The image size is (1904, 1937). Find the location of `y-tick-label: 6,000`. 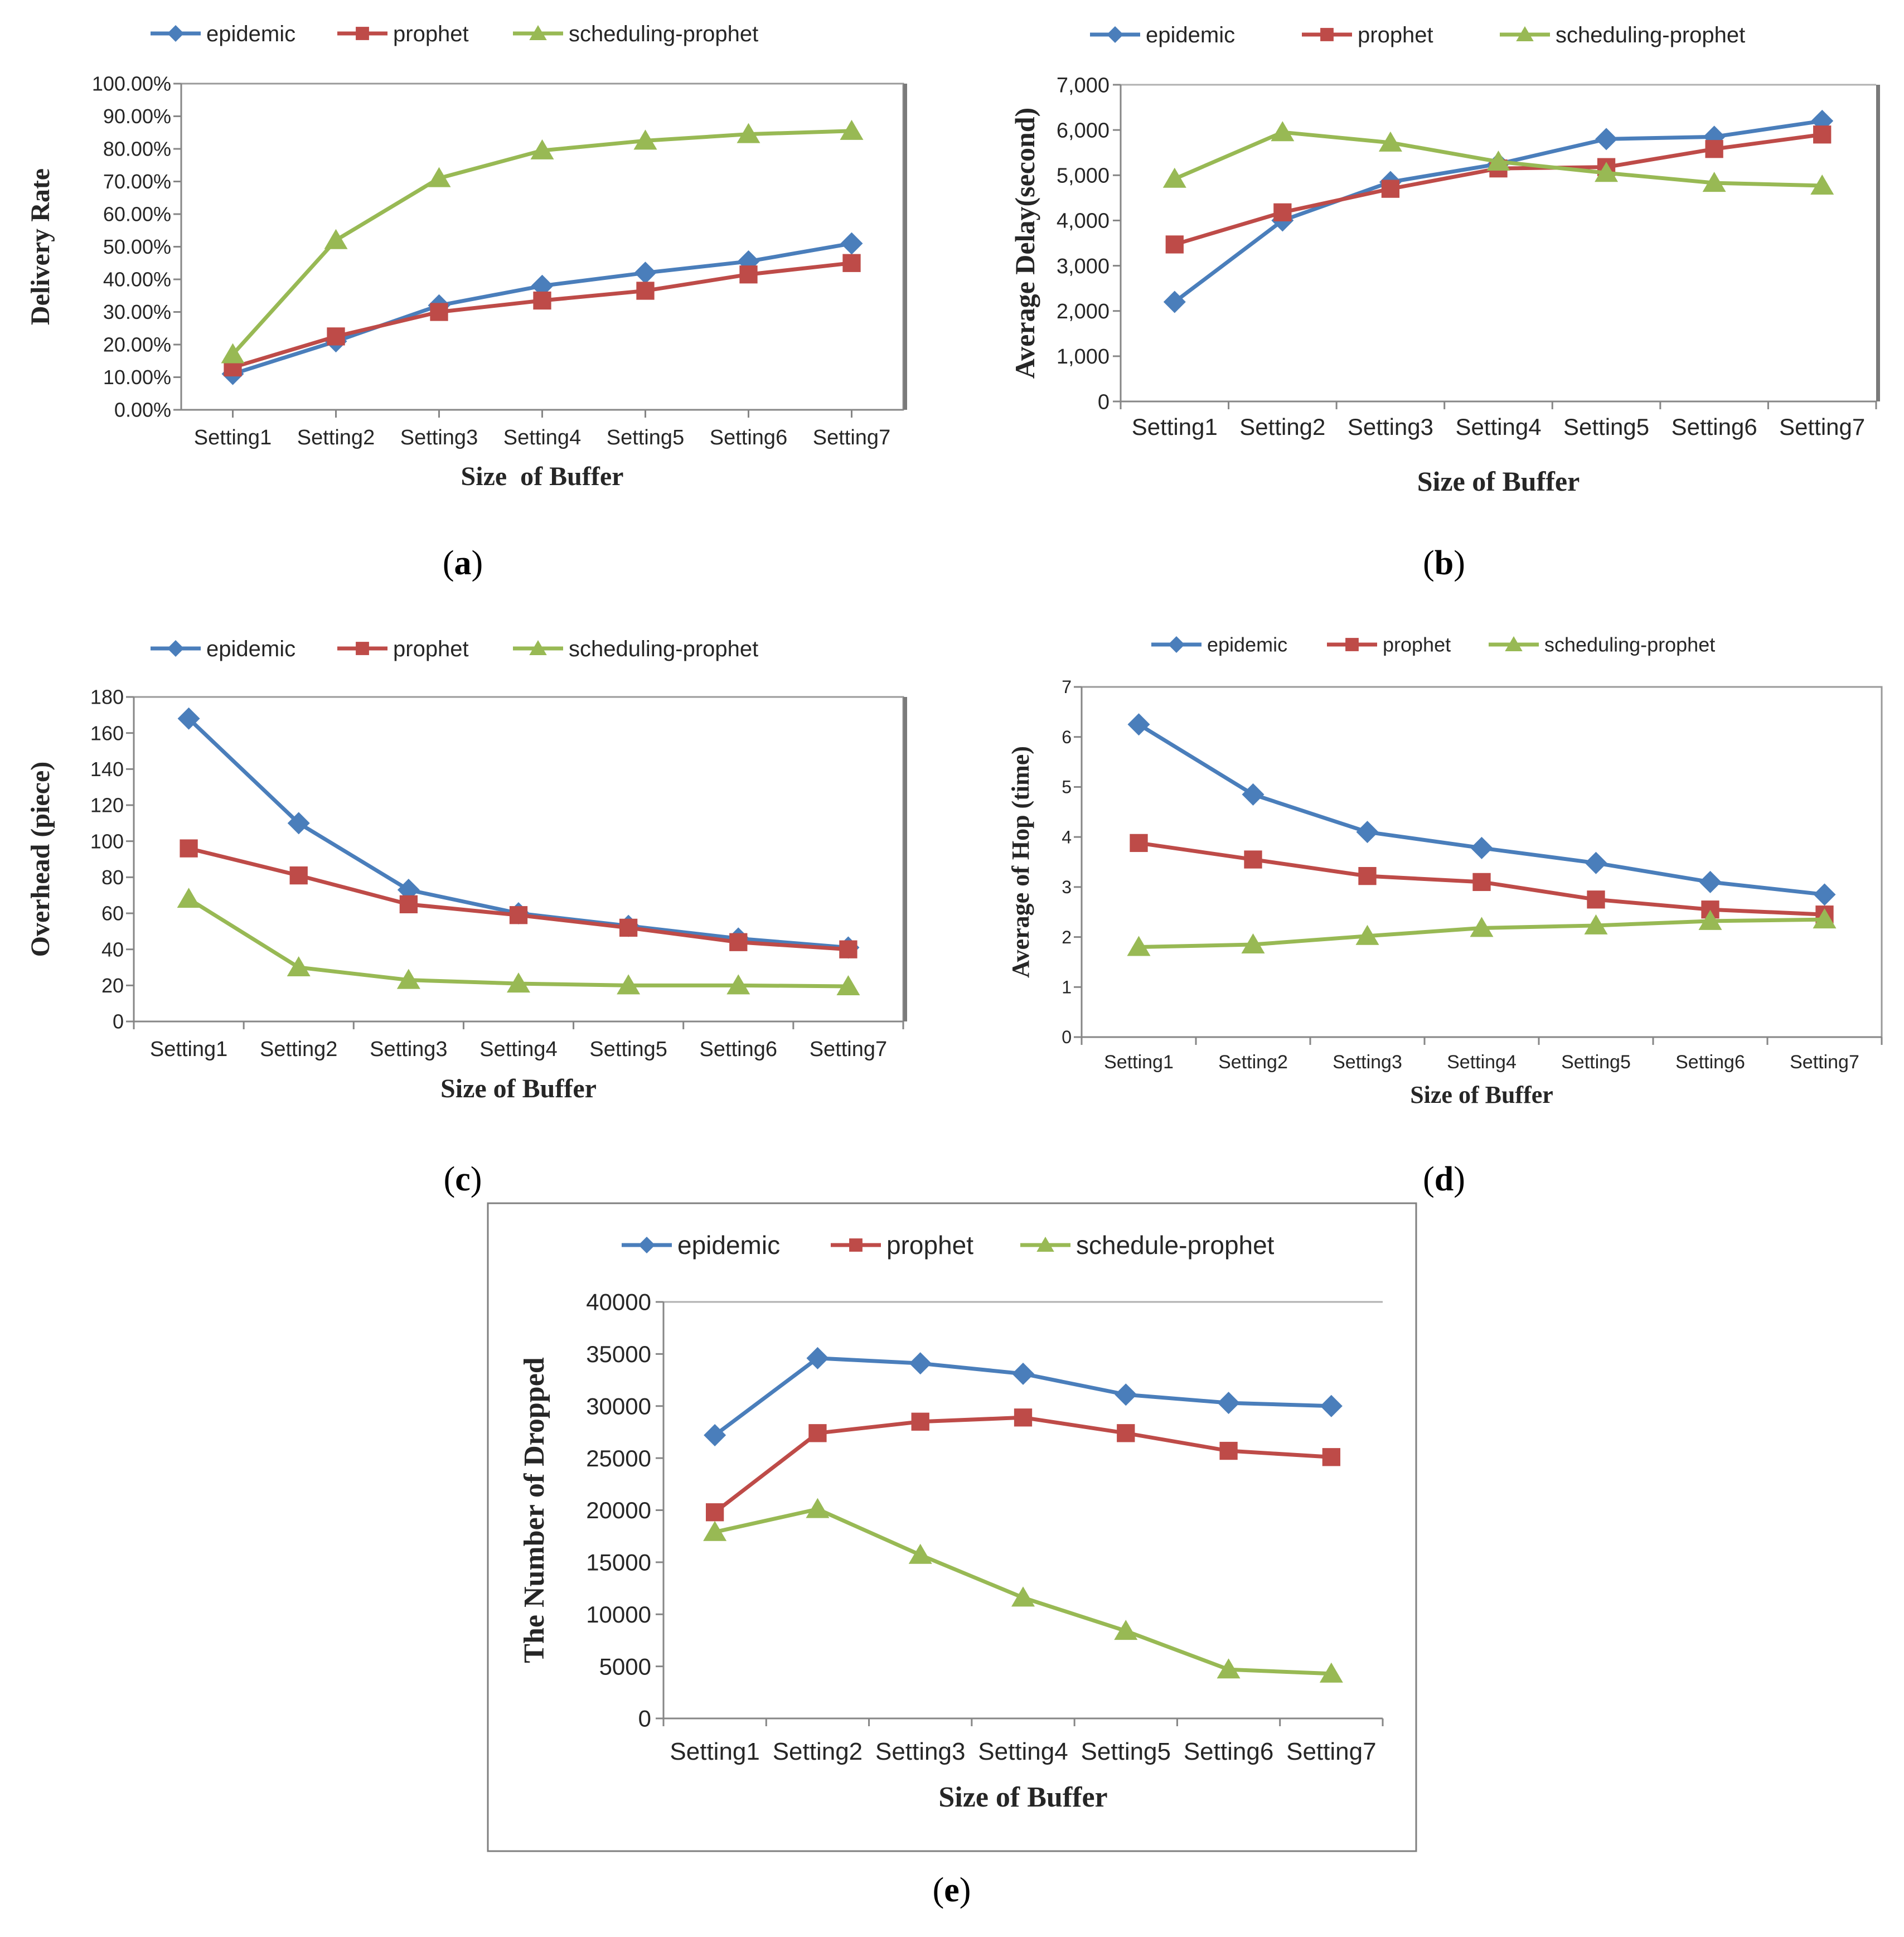

y-tick-label: 6,000 is located at coordinates (1083, 130).